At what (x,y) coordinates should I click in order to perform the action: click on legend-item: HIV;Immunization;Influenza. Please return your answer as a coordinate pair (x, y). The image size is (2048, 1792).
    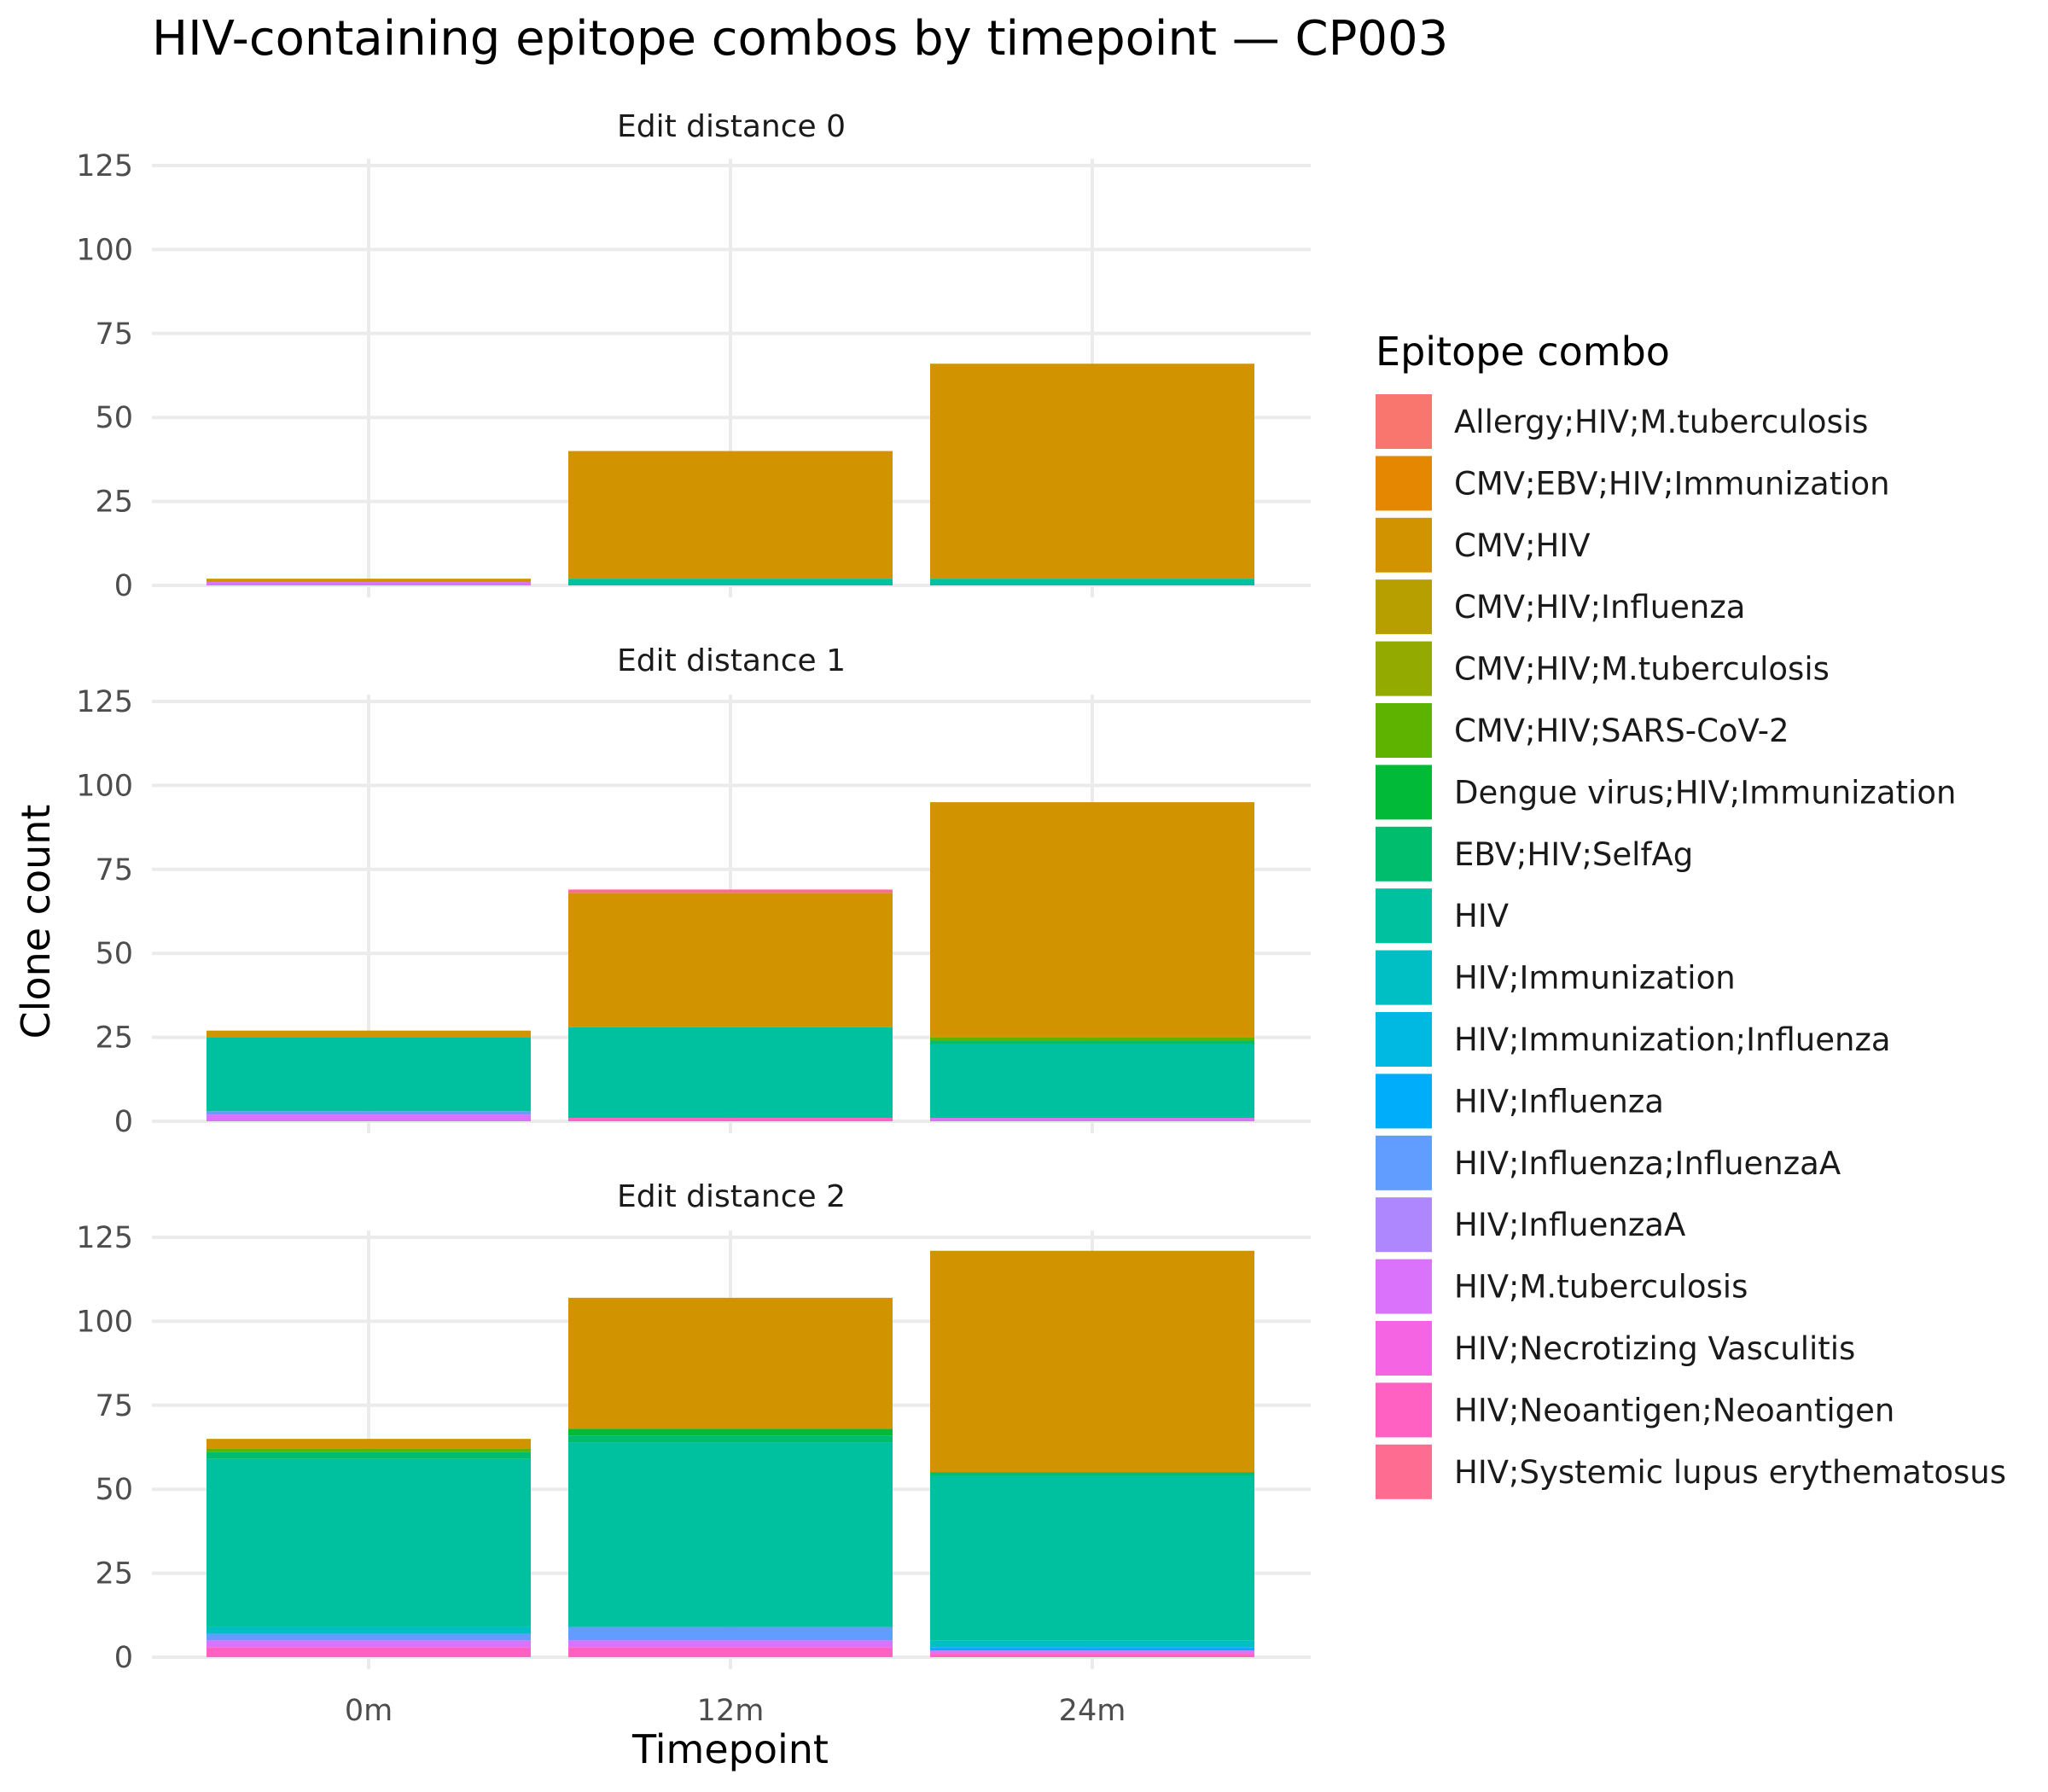
    Looking at the image, I should click on (1633, 1039).